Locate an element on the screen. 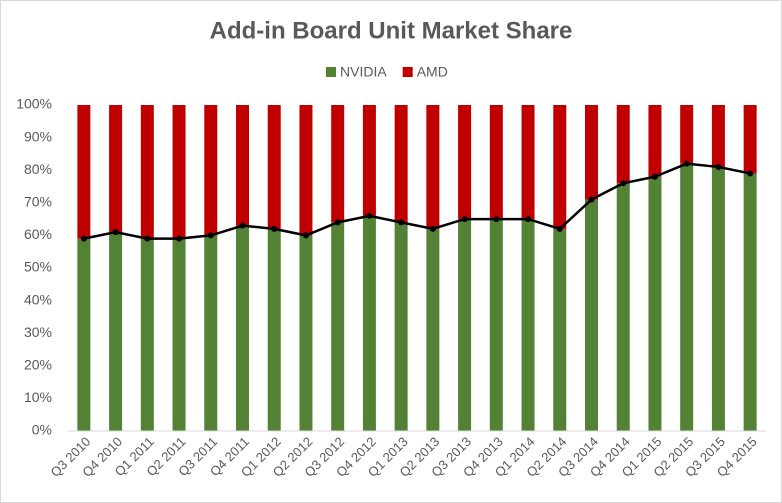  chart-title: Add-in Board Unit Market Share is located at coordinates (391, 30).